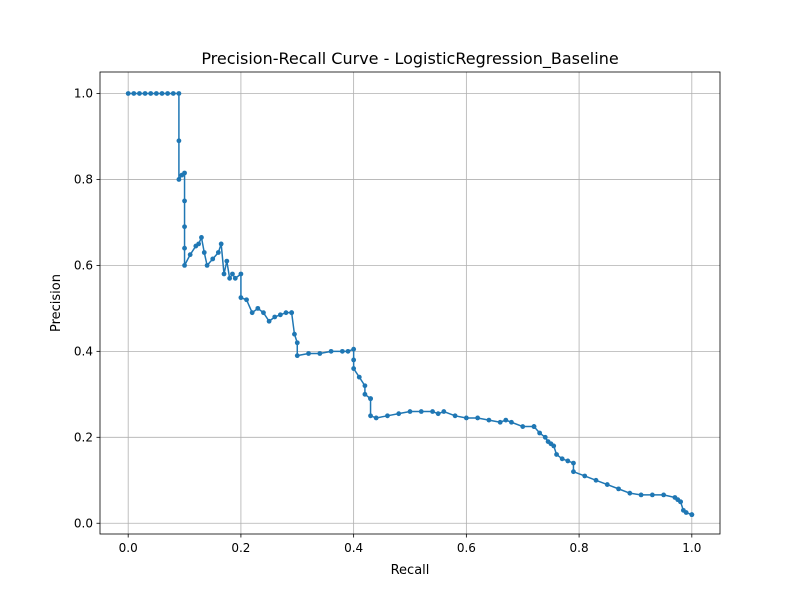 The height and width of the screenshot is (600, 800). I want to click on x-tick-label: 1.0, so click(691, 548).